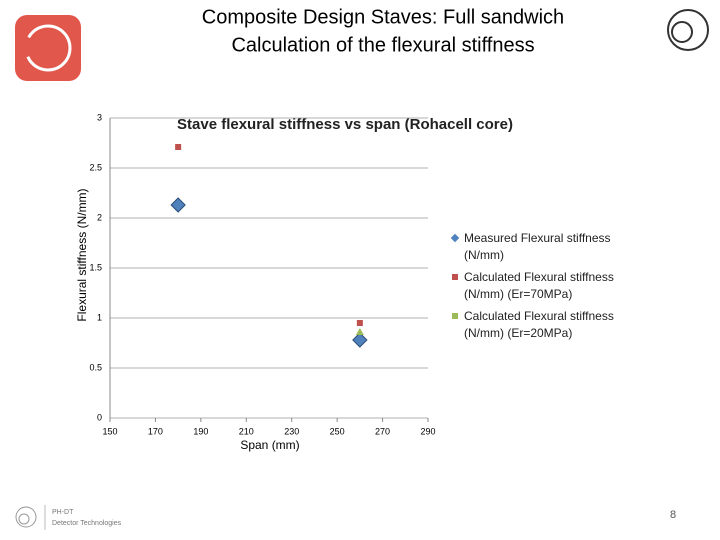 This screenshot has height=540, width=720. What do you see at coordinates (383, 17) in the screenshot?
I see `slide-title: Composite Design Staves: Full sandwich` at bounding box center [383, 17].